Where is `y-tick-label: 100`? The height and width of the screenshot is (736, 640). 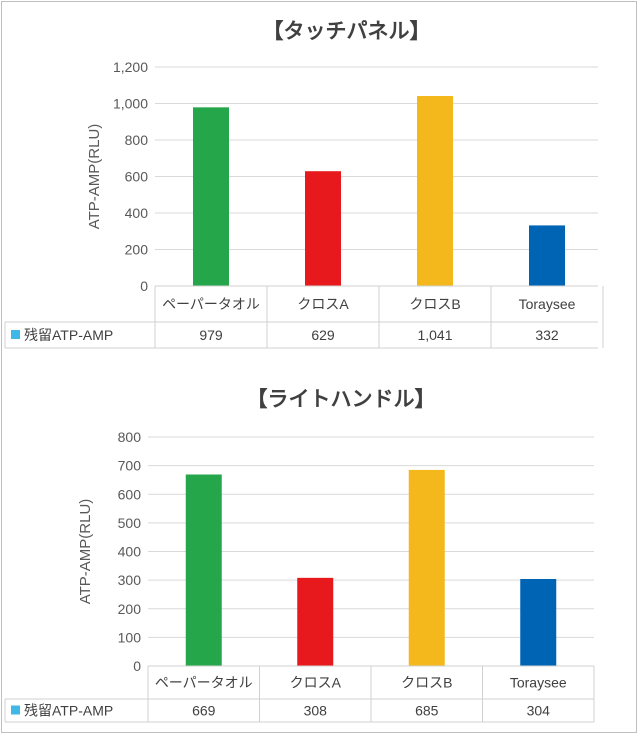
y-tick-label: 100 is located at coordinates (130, 637).